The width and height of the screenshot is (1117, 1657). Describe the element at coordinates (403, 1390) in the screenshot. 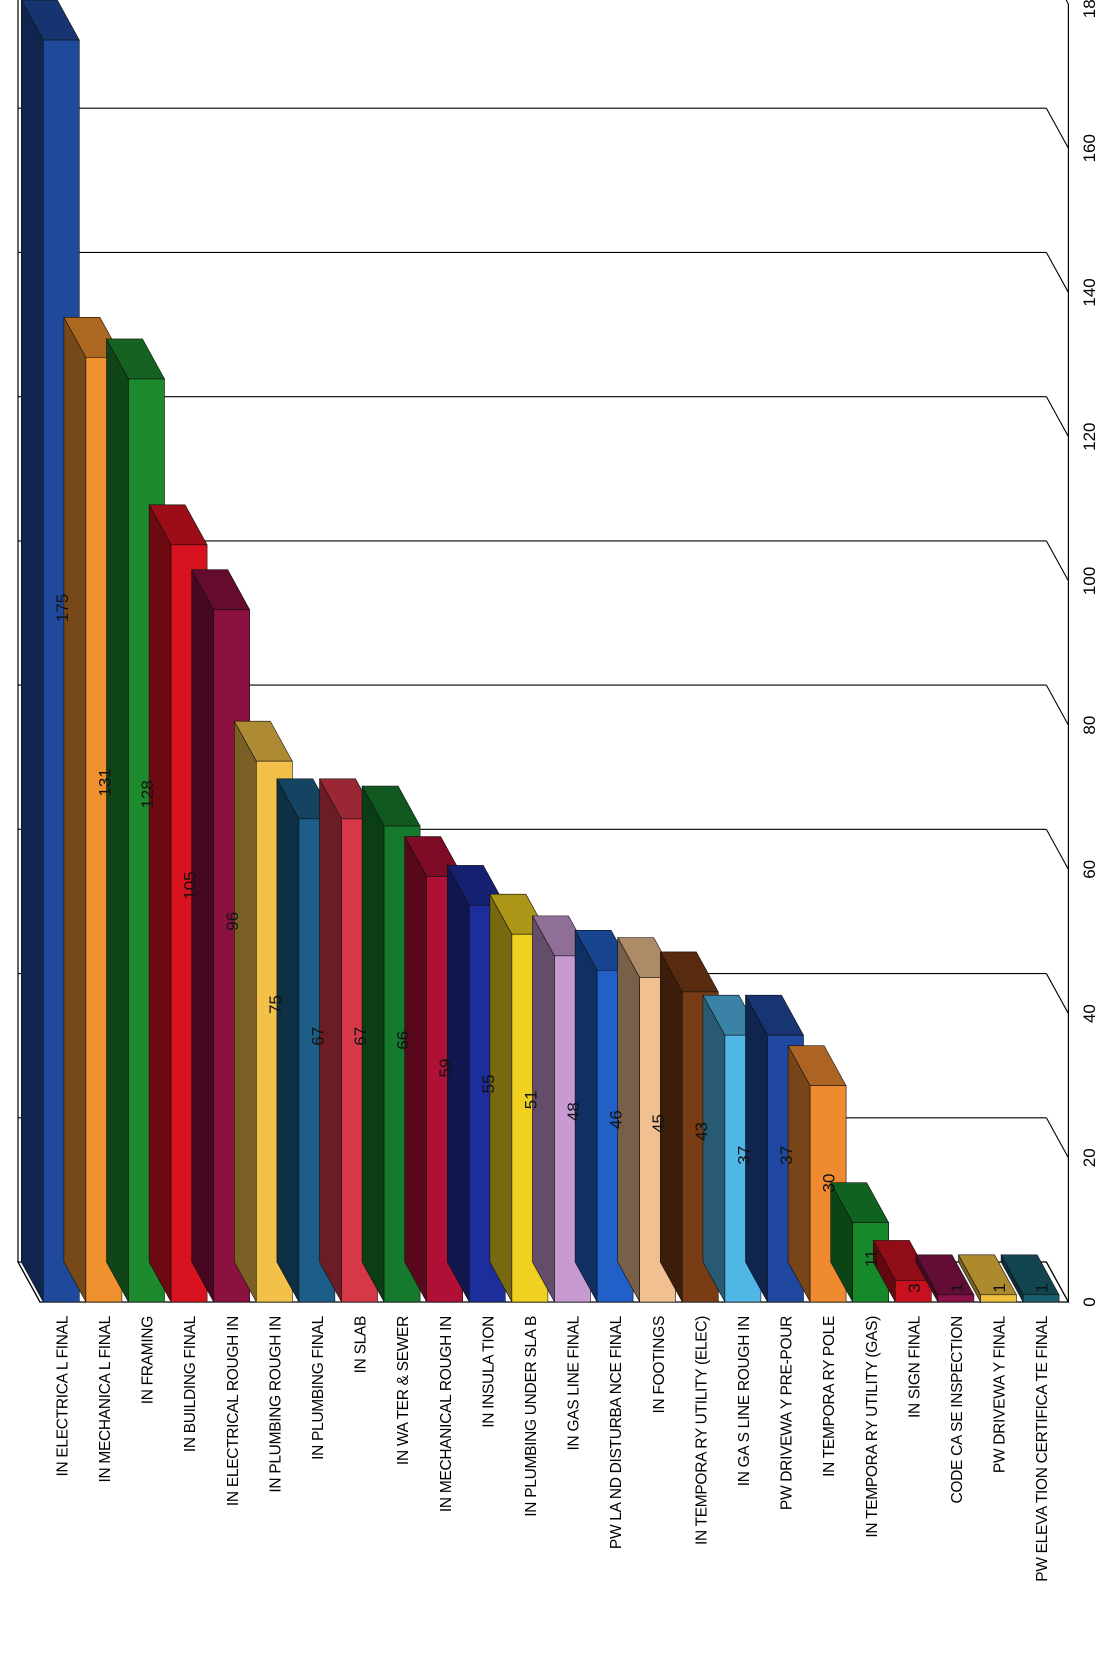

I see `category-label: IN WA TER & SEWER` at that location.